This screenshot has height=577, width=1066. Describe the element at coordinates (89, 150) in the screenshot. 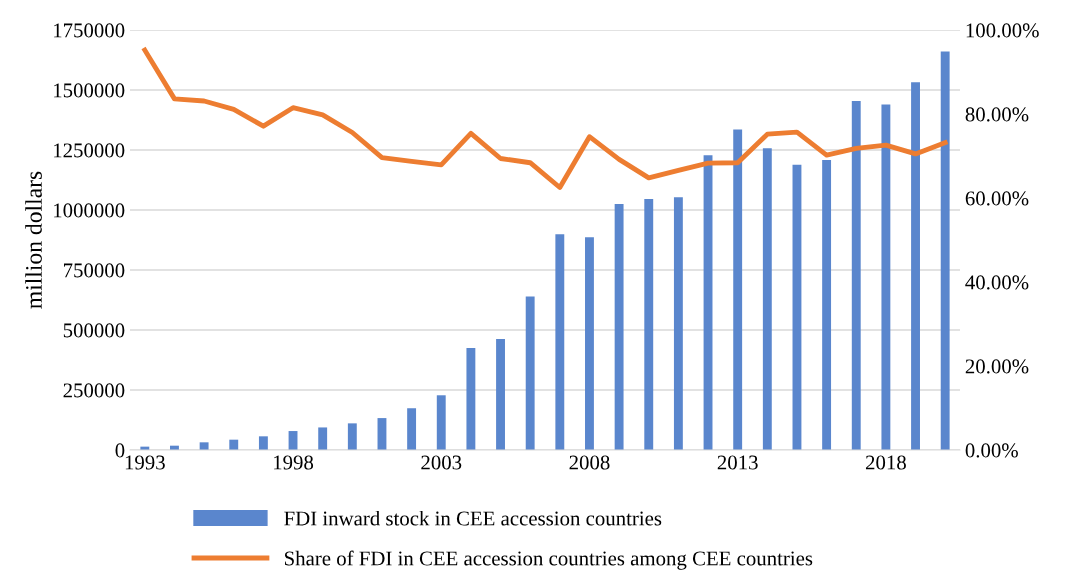

I see `y-tick-label: 1250000` at that location.